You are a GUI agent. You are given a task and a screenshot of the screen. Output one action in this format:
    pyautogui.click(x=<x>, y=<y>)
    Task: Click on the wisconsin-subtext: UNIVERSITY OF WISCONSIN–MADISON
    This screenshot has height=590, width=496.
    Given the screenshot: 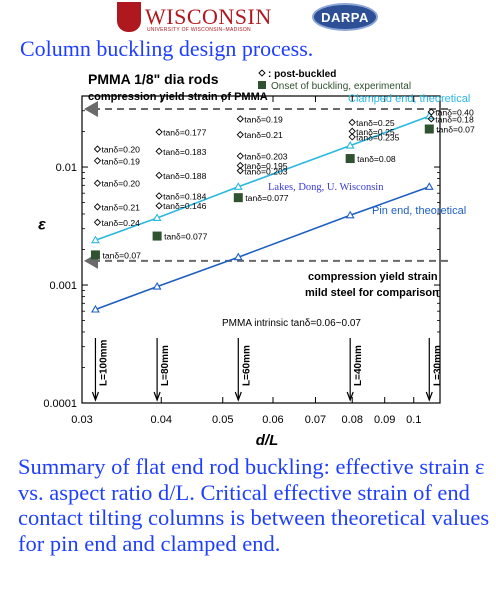 What is the action you would take?
    pyautogui.click(x=199, y=30)
    